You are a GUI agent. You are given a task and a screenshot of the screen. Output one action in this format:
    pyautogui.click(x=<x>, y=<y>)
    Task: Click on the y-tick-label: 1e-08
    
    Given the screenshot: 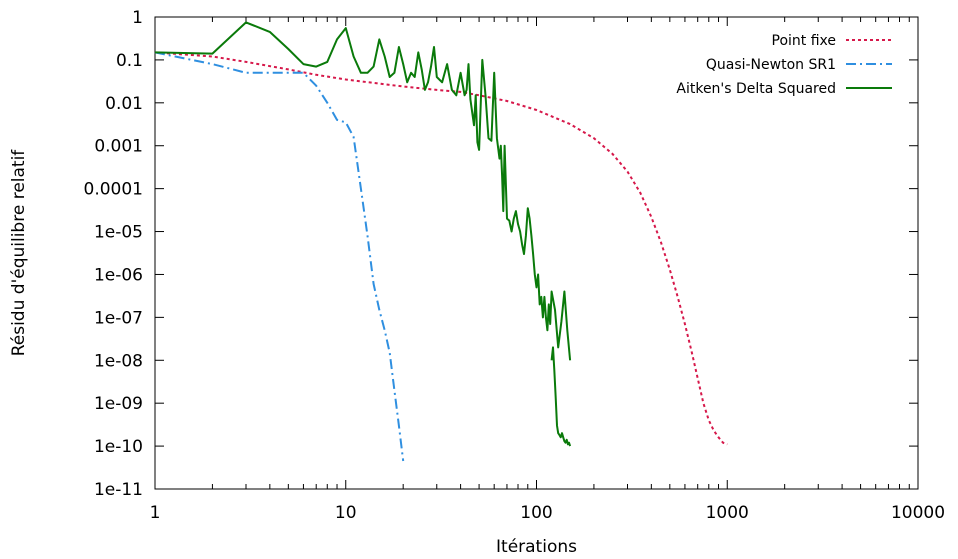 What is the action you would take?
    pyautogui.click(x=118, y=361)
    